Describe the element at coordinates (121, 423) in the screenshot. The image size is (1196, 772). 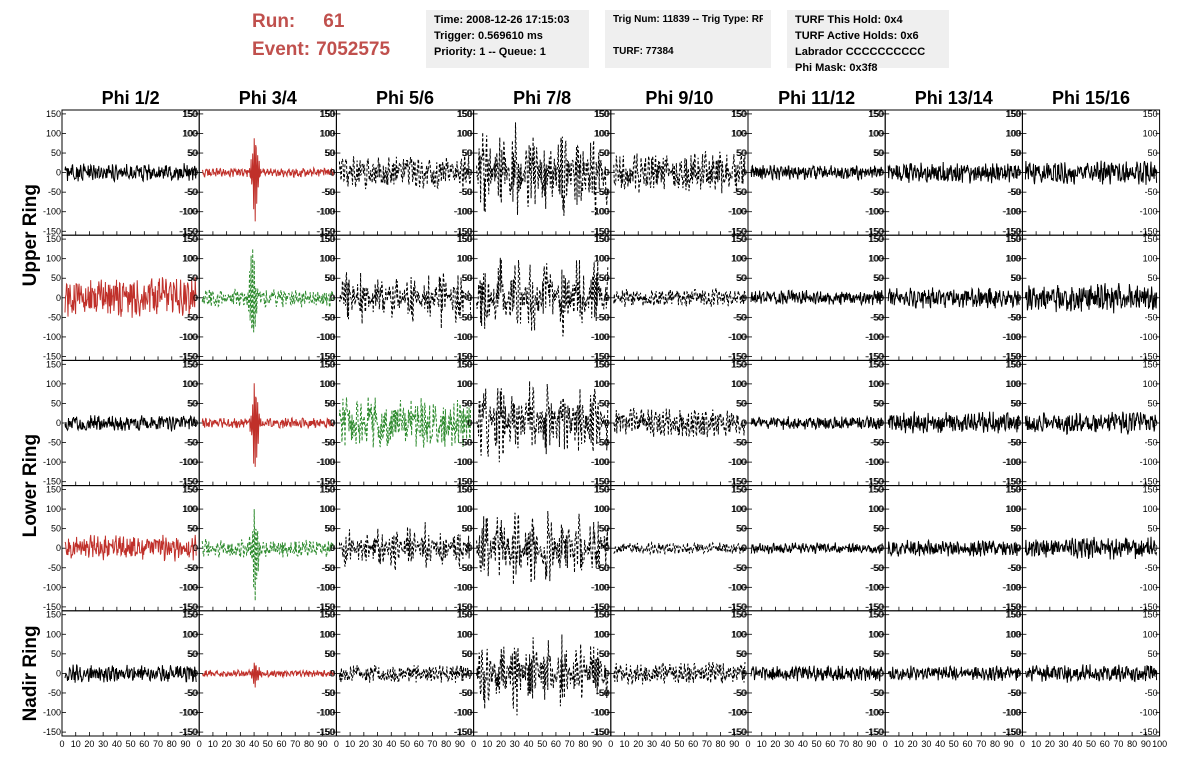
I see `panel-r3-c1: 150 150 100 100 50 50 0 0 -50 -50 -100 -100 -150 -150` at that location.